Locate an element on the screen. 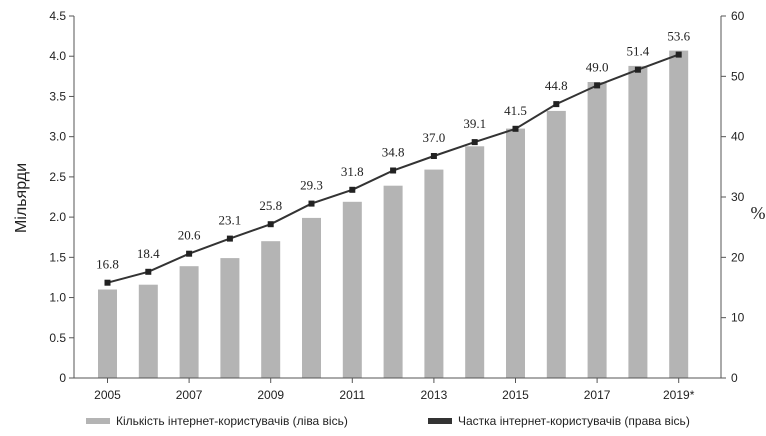 Image resolution: width=766 pixels, height=436 pixels. share-point-2014 is located at coordinates (474, 142).